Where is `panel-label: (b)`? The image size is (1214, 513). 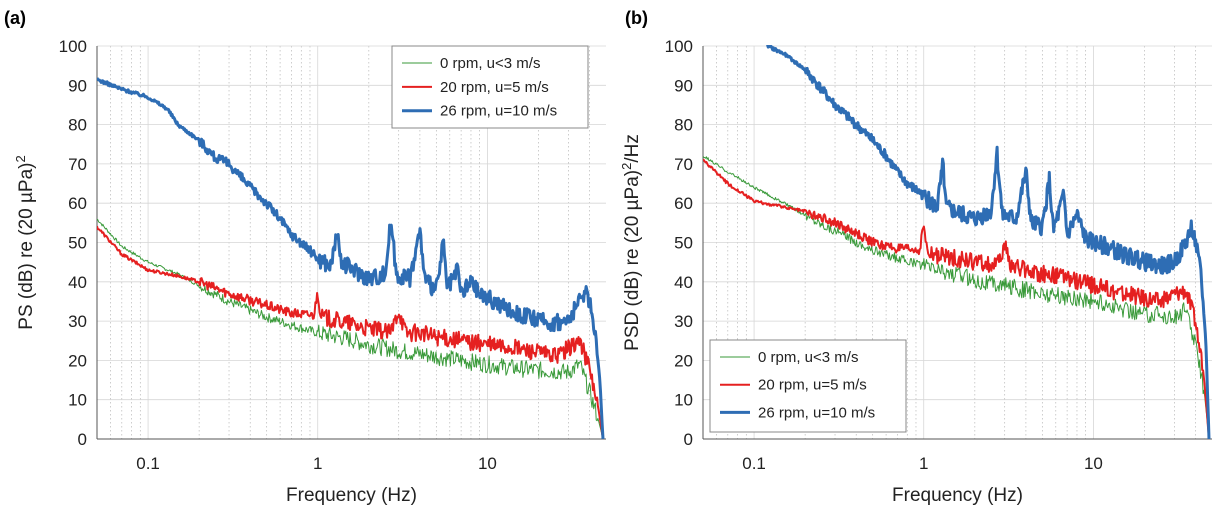
panel-label: (b) is located at coordinates (636, 18).